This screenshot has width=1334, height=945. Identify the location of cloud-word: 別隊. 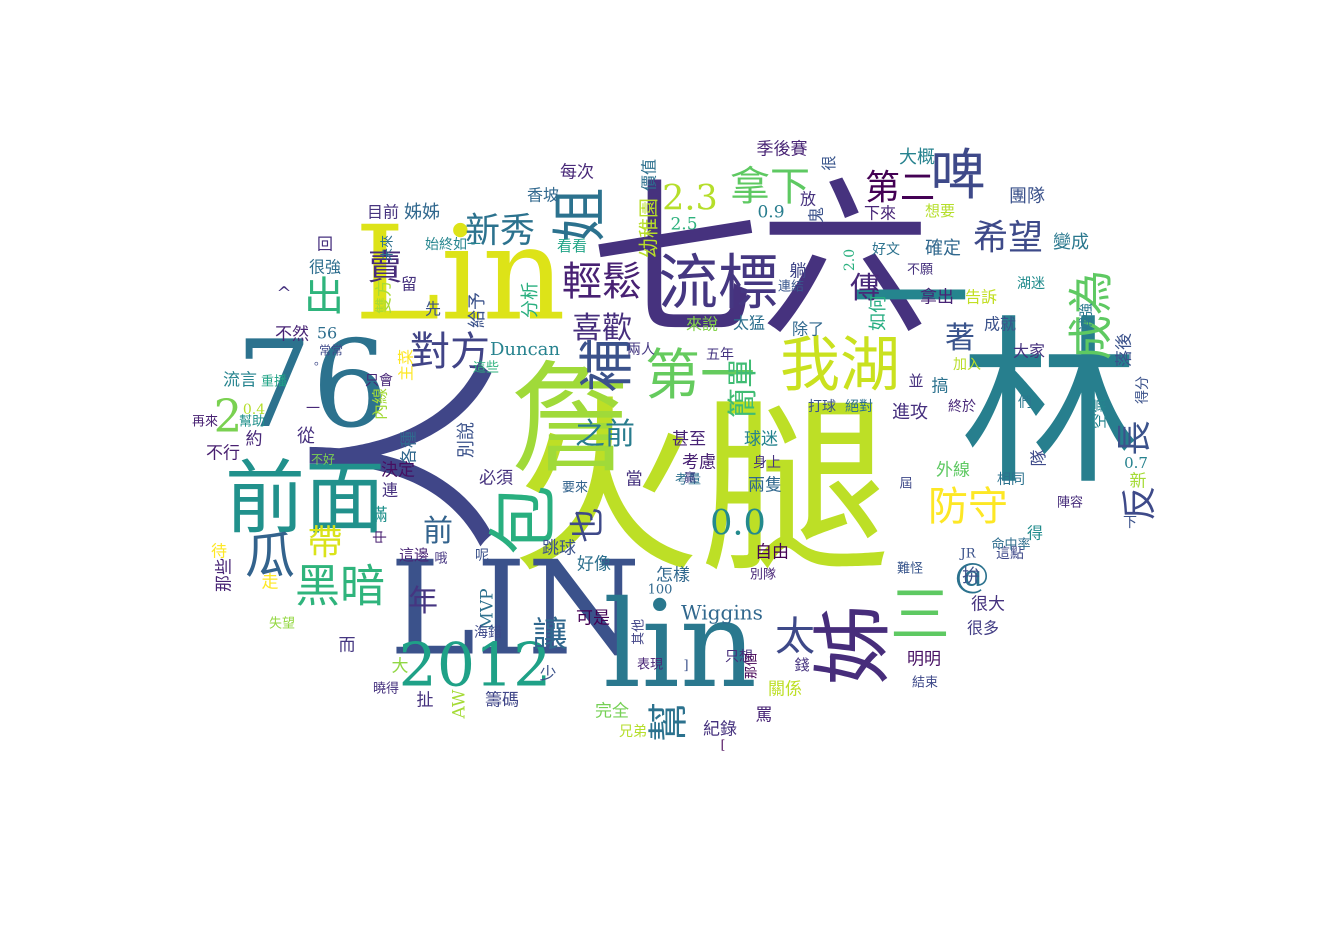
(763, 575).